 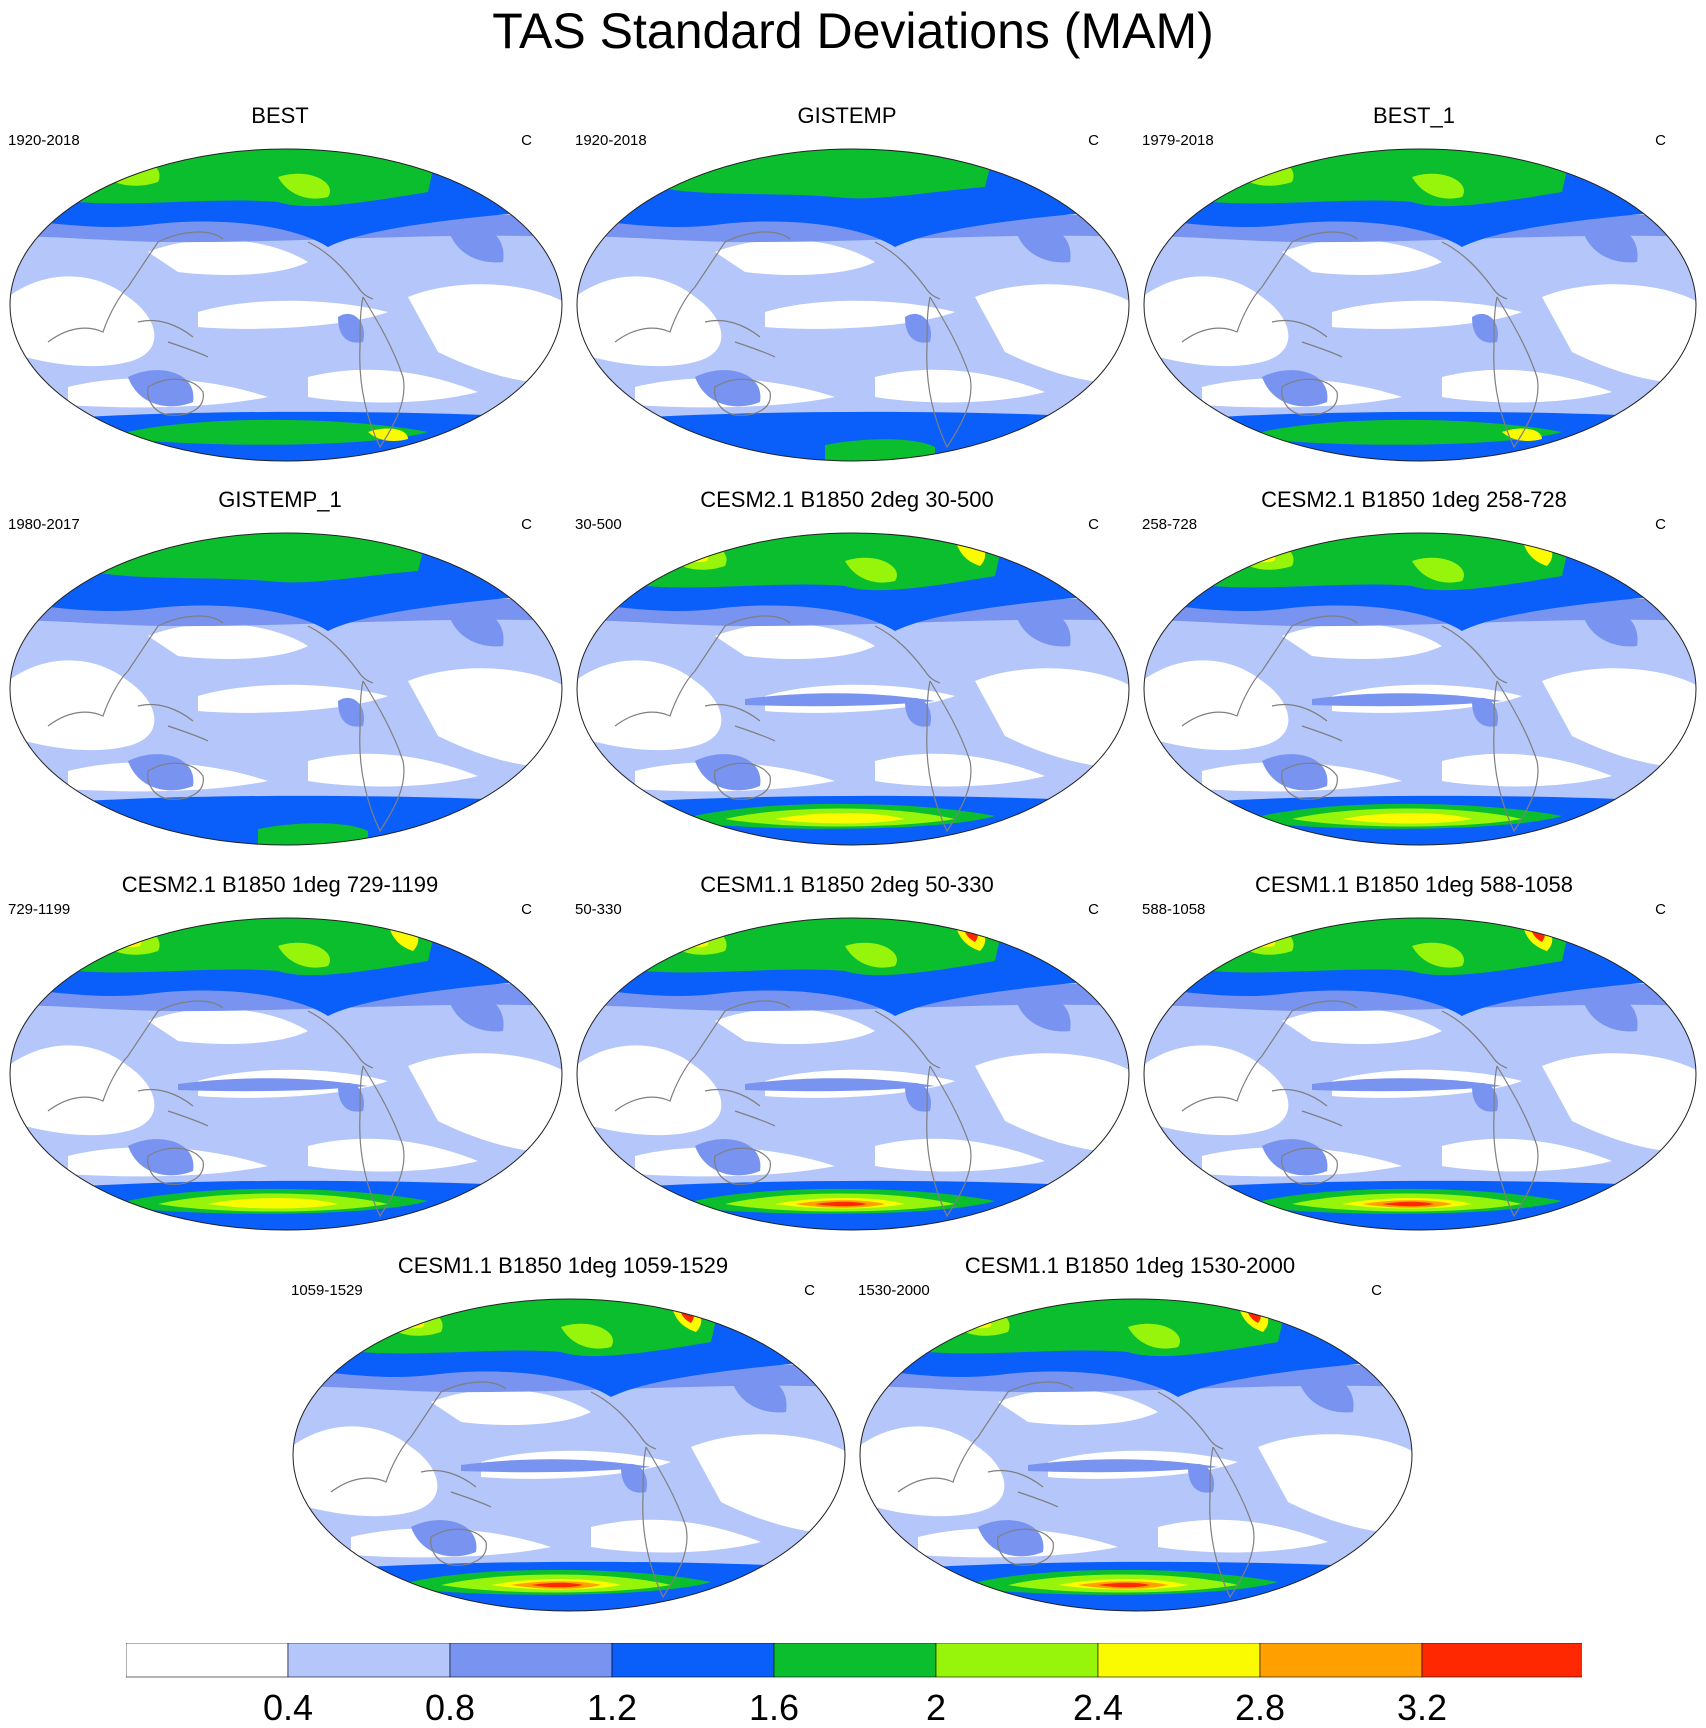 What do you see at coordinates (1414, 499) in the screenshot?
I see `panel-title: CESM2.1 B1850 1deg 258-728` at bounding box center [1414, 499].